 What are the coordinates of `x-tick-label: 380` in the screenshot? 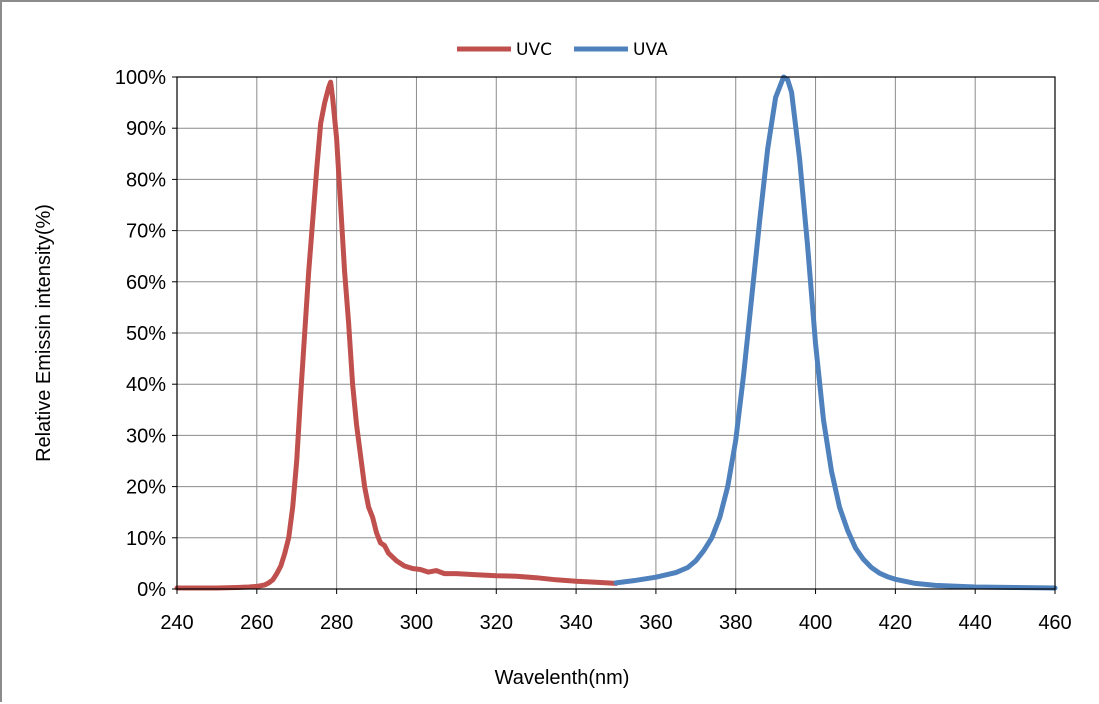 It's located at (735, 623).